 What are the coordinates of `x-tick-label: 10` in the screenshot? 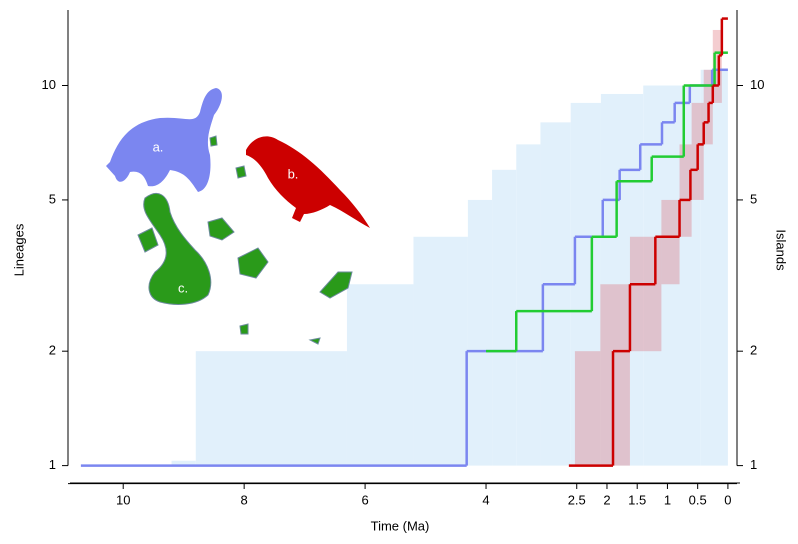 It's located at (123, 499).